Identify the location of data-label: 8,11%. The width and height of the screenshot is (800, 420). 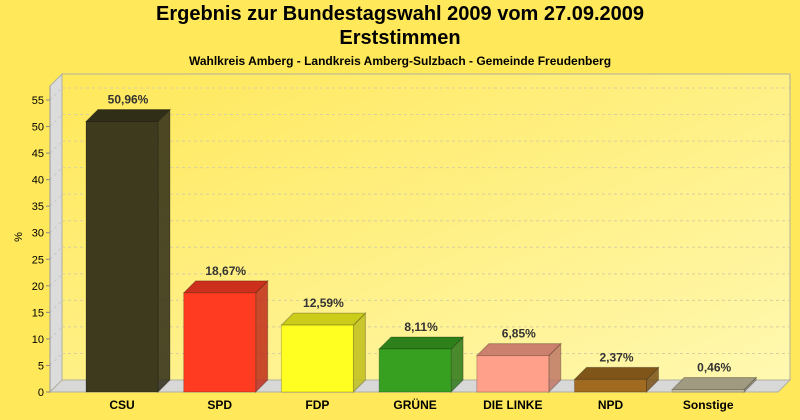
(421, 327).